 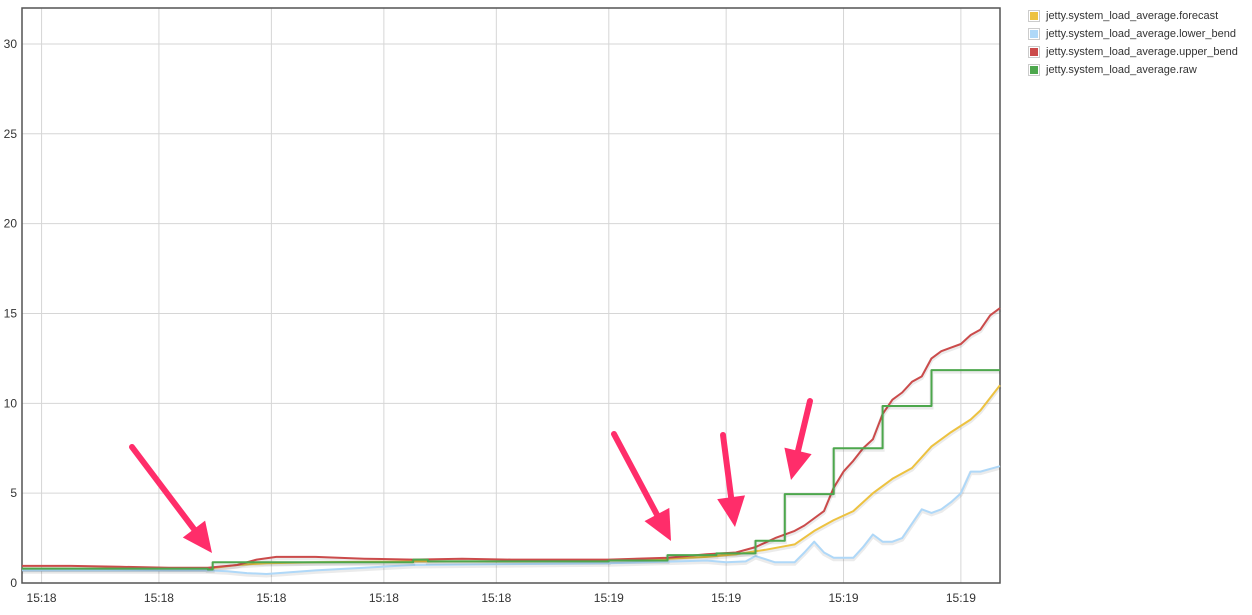 I want to click on y-tick-label: 5, so click(x=13, y=493).